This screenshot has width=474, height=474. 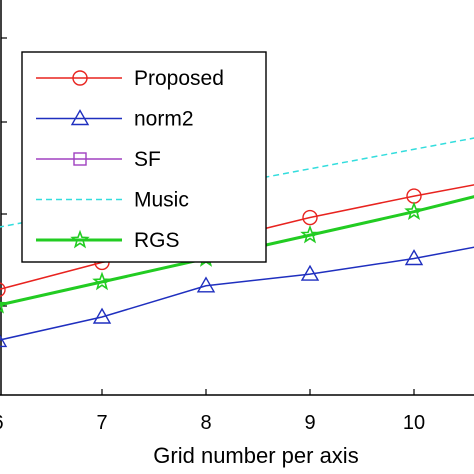 I want to click on legend-label: Proposed, so click(x=179, y=78).